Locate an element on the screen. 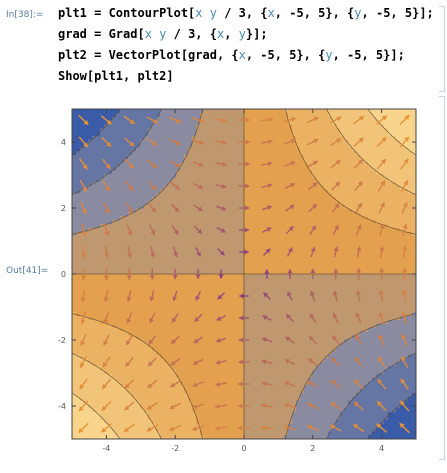 This screenshot has height=473, width=447. code-line: grad = Grad[x y / 3, {x, y}]; is located at coordinates (163, 34).